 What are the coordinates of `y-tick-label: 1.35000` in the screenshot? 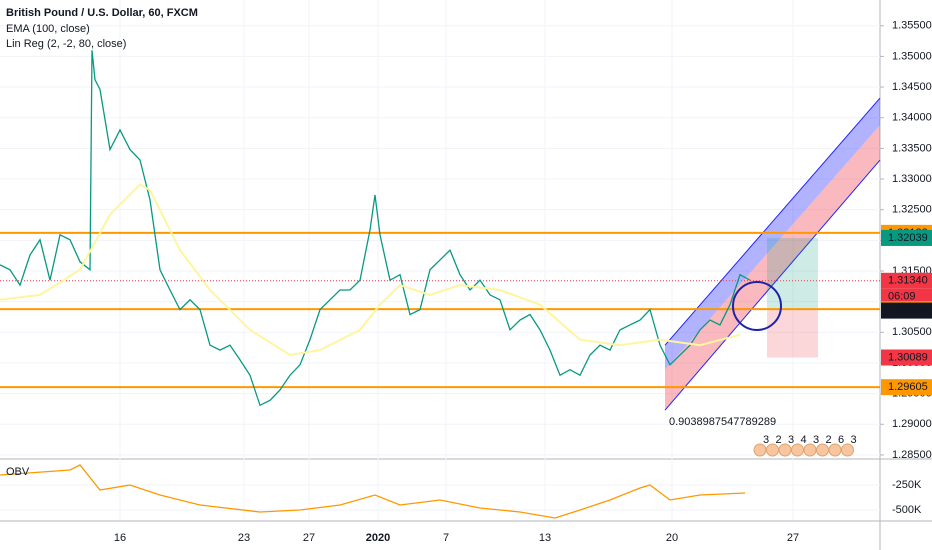 It's located at (912, 56).